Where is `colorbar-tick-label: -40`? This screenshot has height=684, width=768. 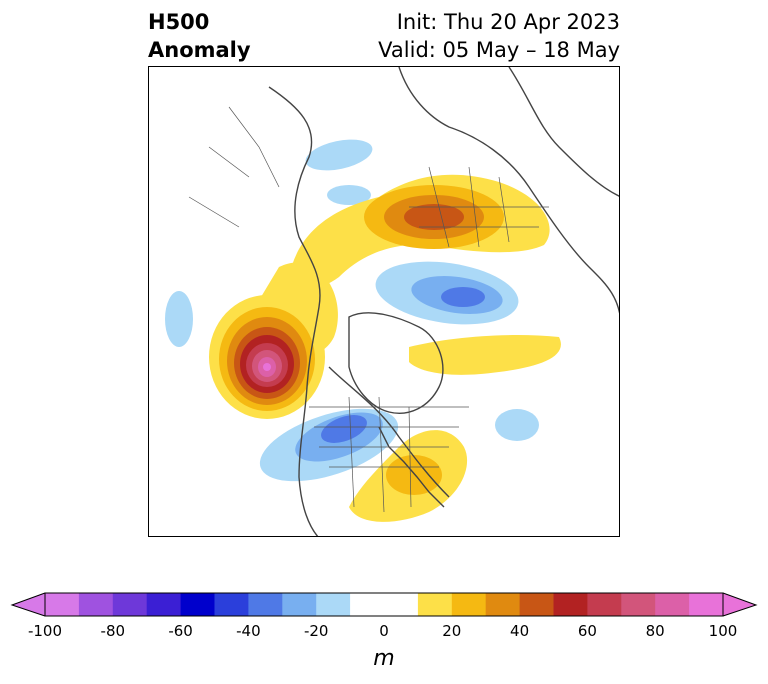
colorbar-tick-label: -40 is located at coordinates (248, 631).